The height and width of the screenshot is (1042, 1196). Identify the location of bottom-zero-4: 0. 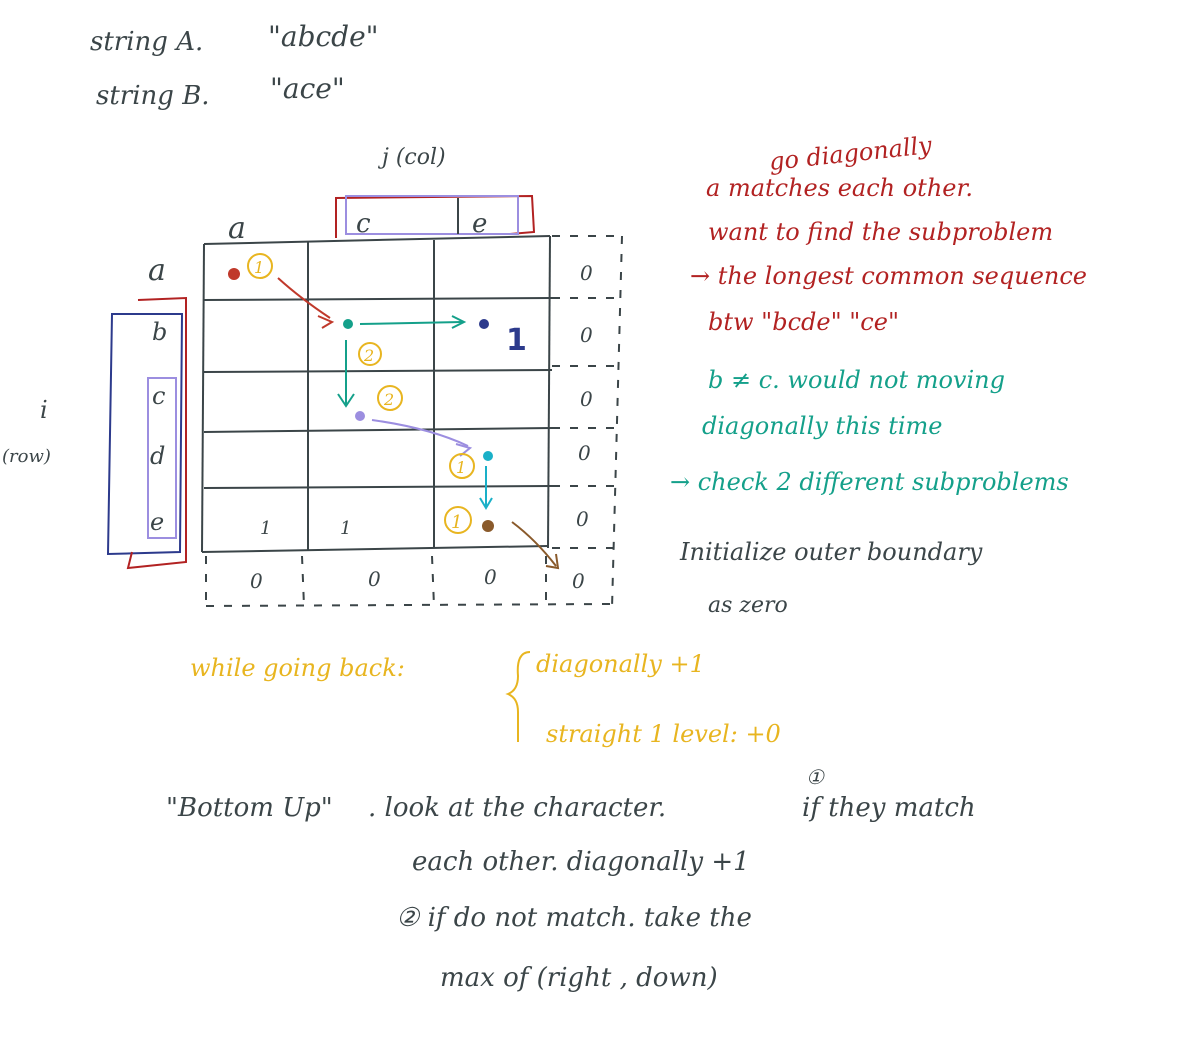
(578, 581).